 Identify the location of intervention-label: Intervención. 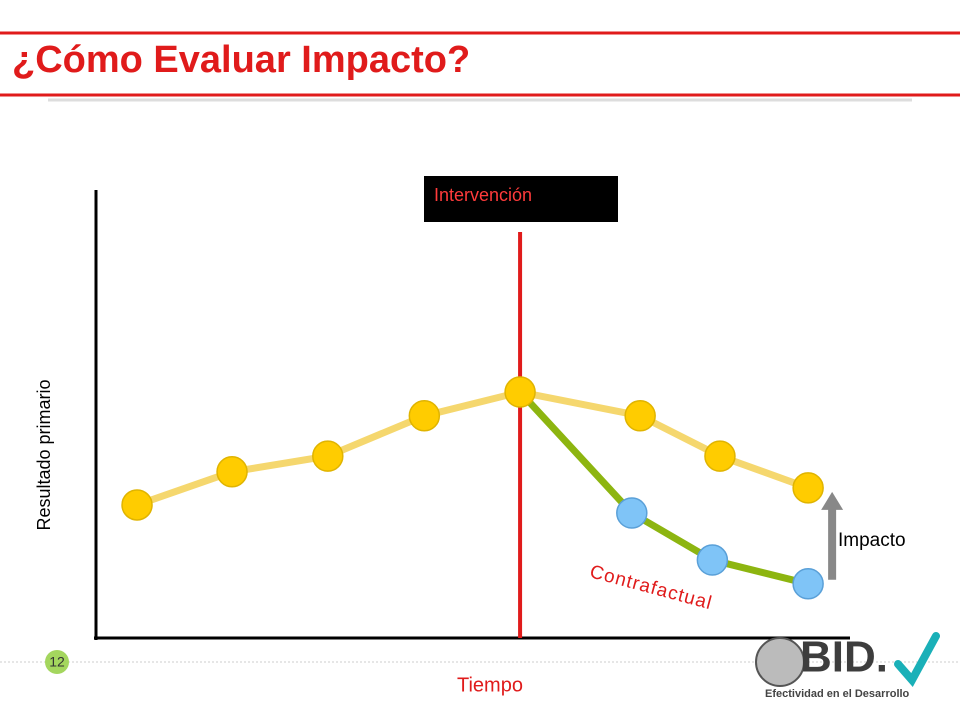
(483, 195).